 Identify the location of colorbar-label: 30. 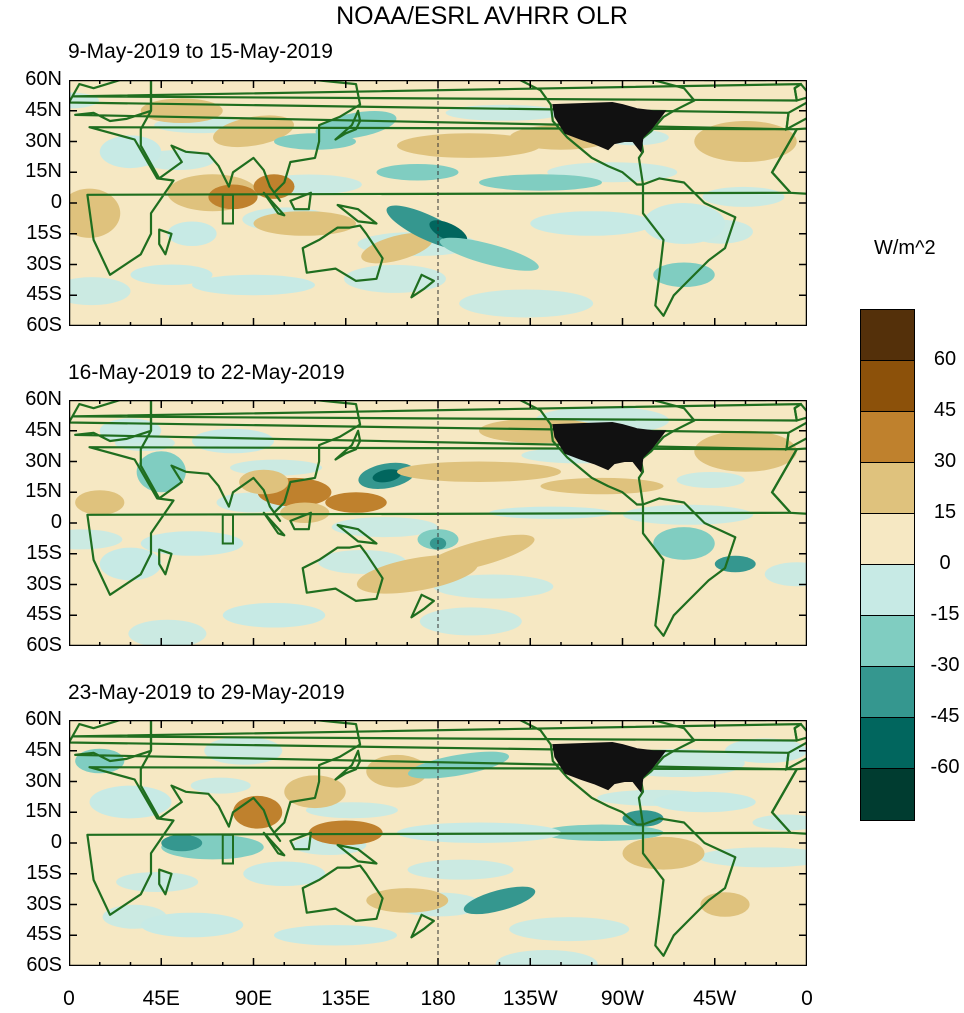
(945, 461).